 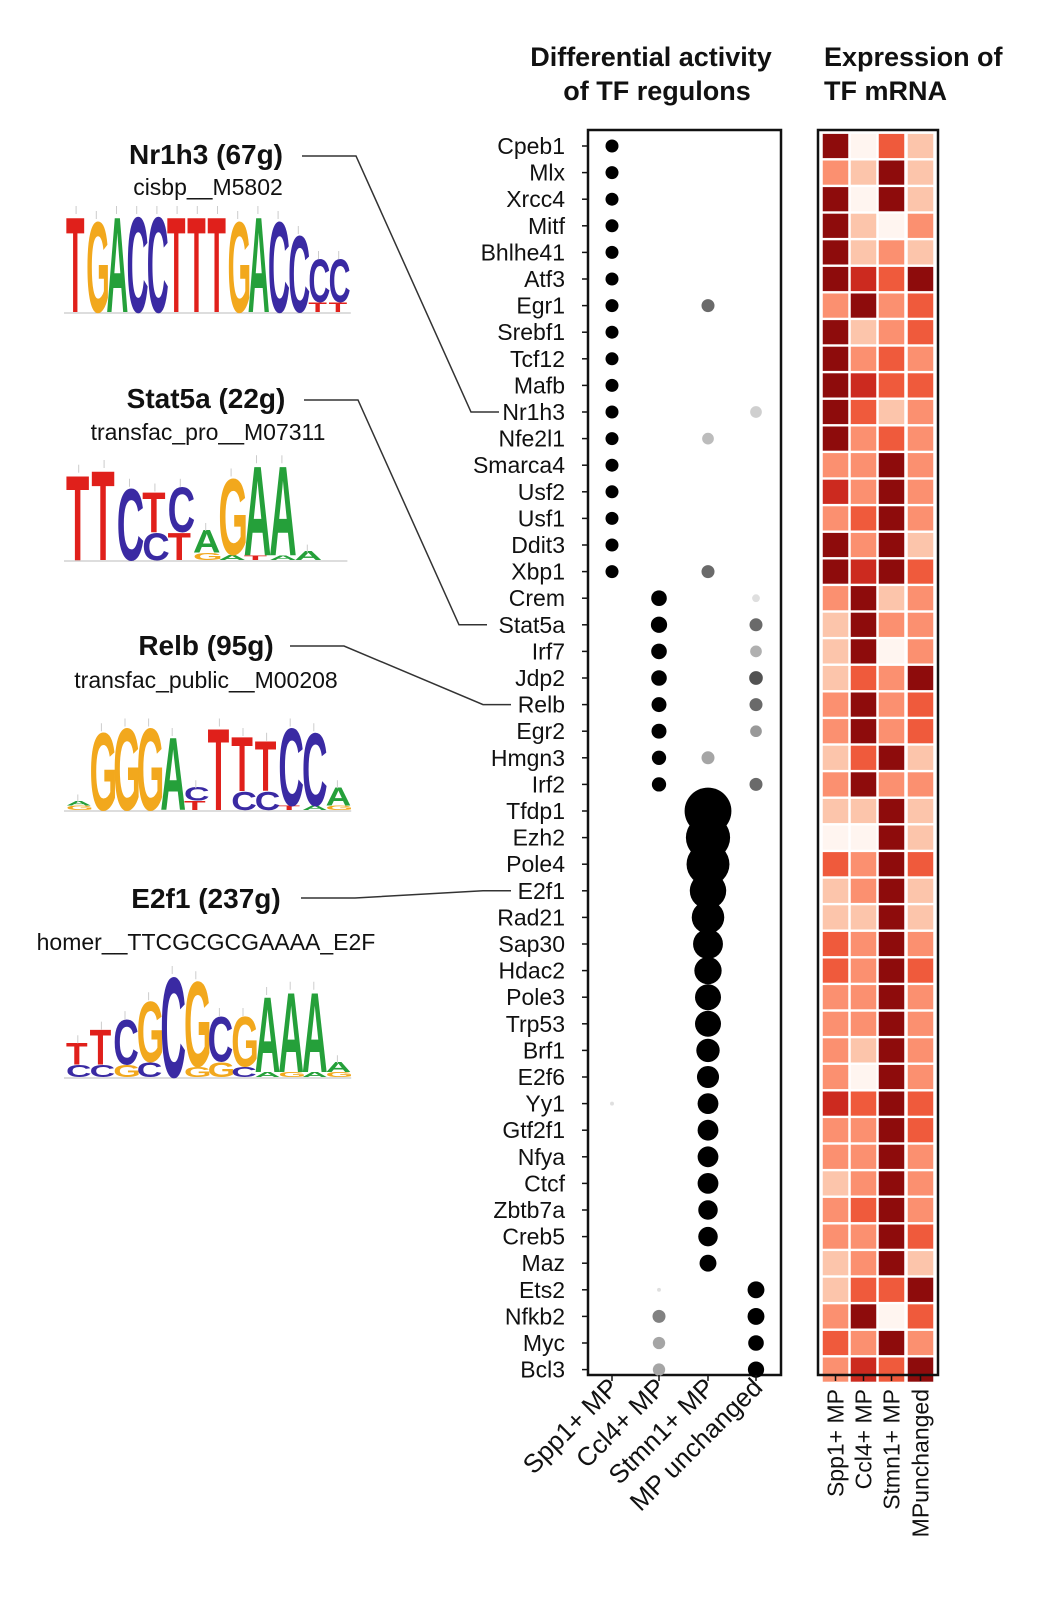 What do you see at coordinates (863, 385) in the screenshot?
I see `heat-cell-mafb-ccl4-mp` at bounding box center [863, 385].